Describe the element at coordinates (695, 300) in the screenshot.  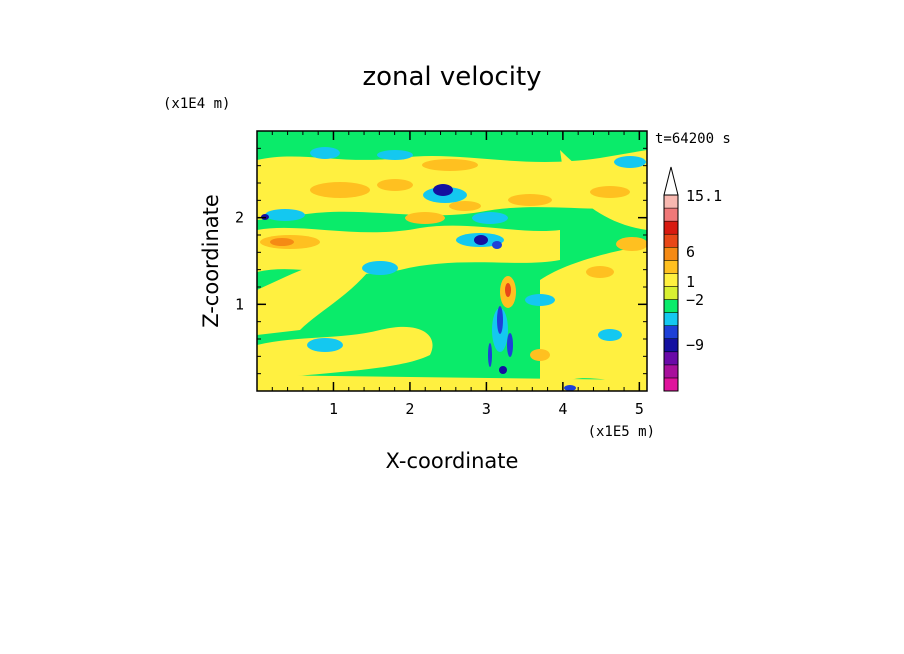
I see `colorbar-label: −2` at that location.